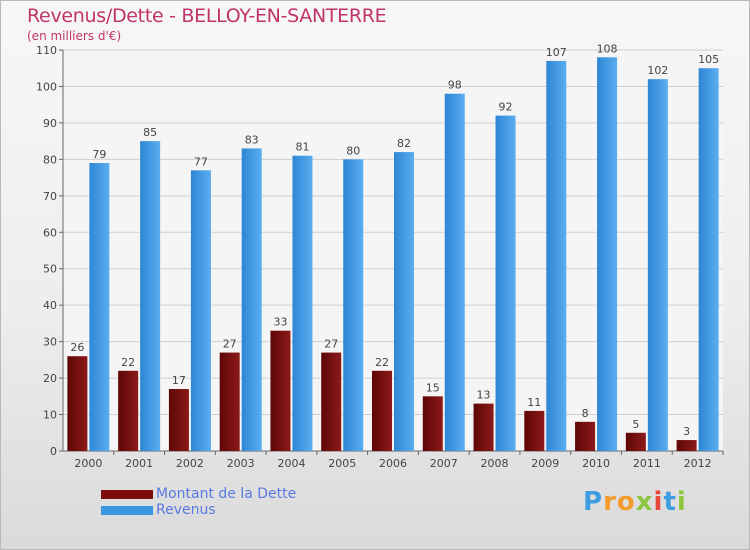  I want to click on y-tick-label: 20, so click(50, 378).